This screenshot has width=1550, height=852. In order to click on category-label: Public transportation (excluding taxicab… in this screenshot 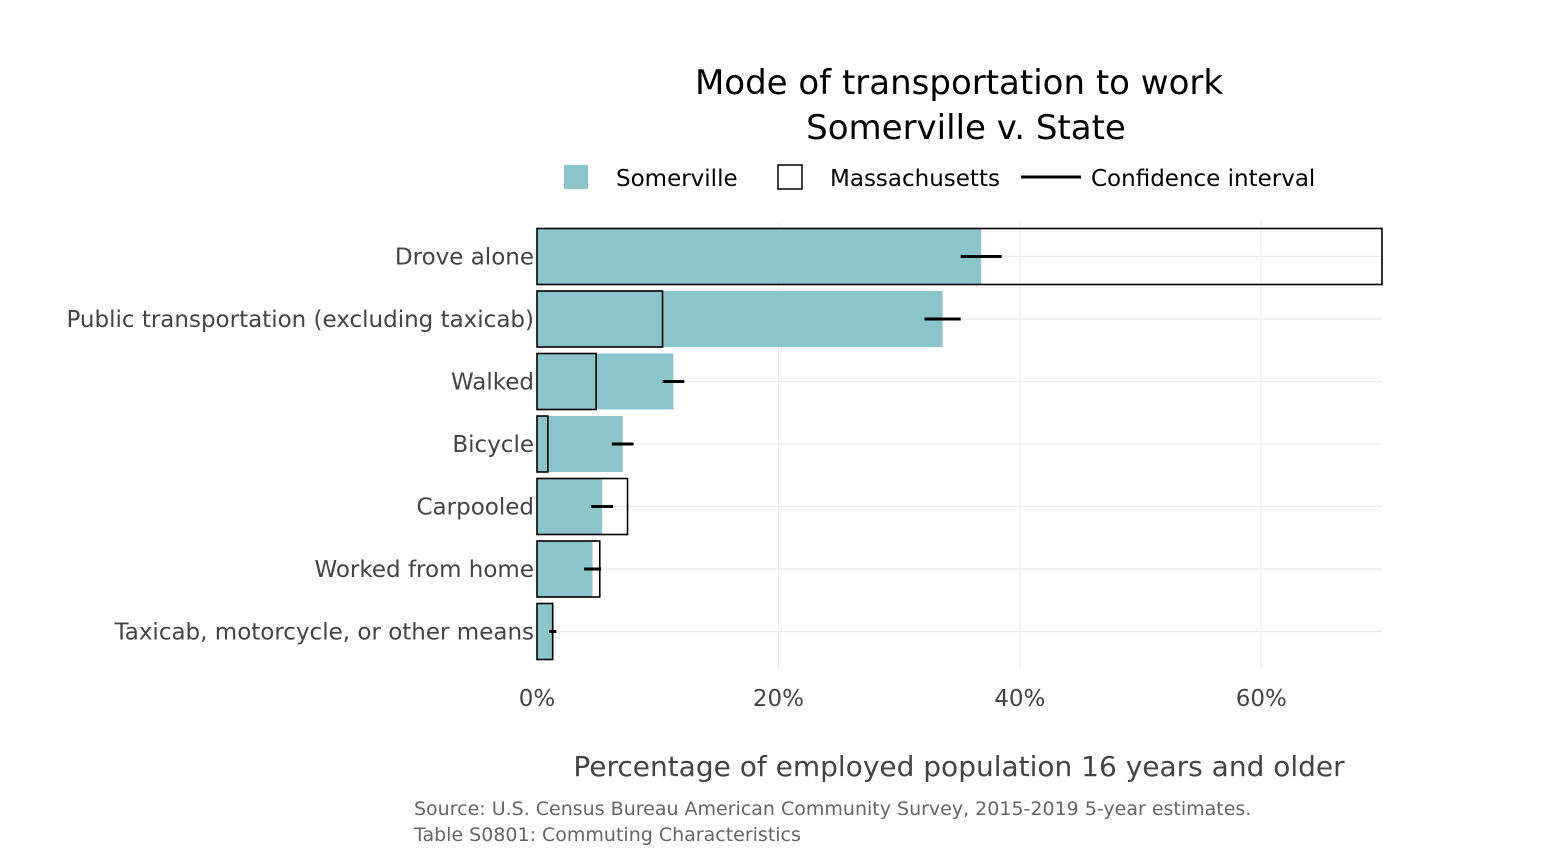, I will do `click(300, 320)`.